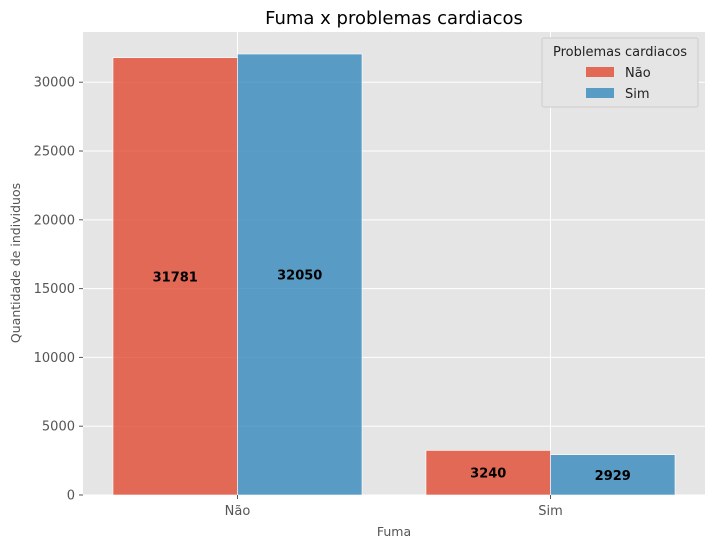 The height and width of the screenshot is (548, 713). I want to click on chart-title: Fuma x problemas cardiacos, so click(394, 18).